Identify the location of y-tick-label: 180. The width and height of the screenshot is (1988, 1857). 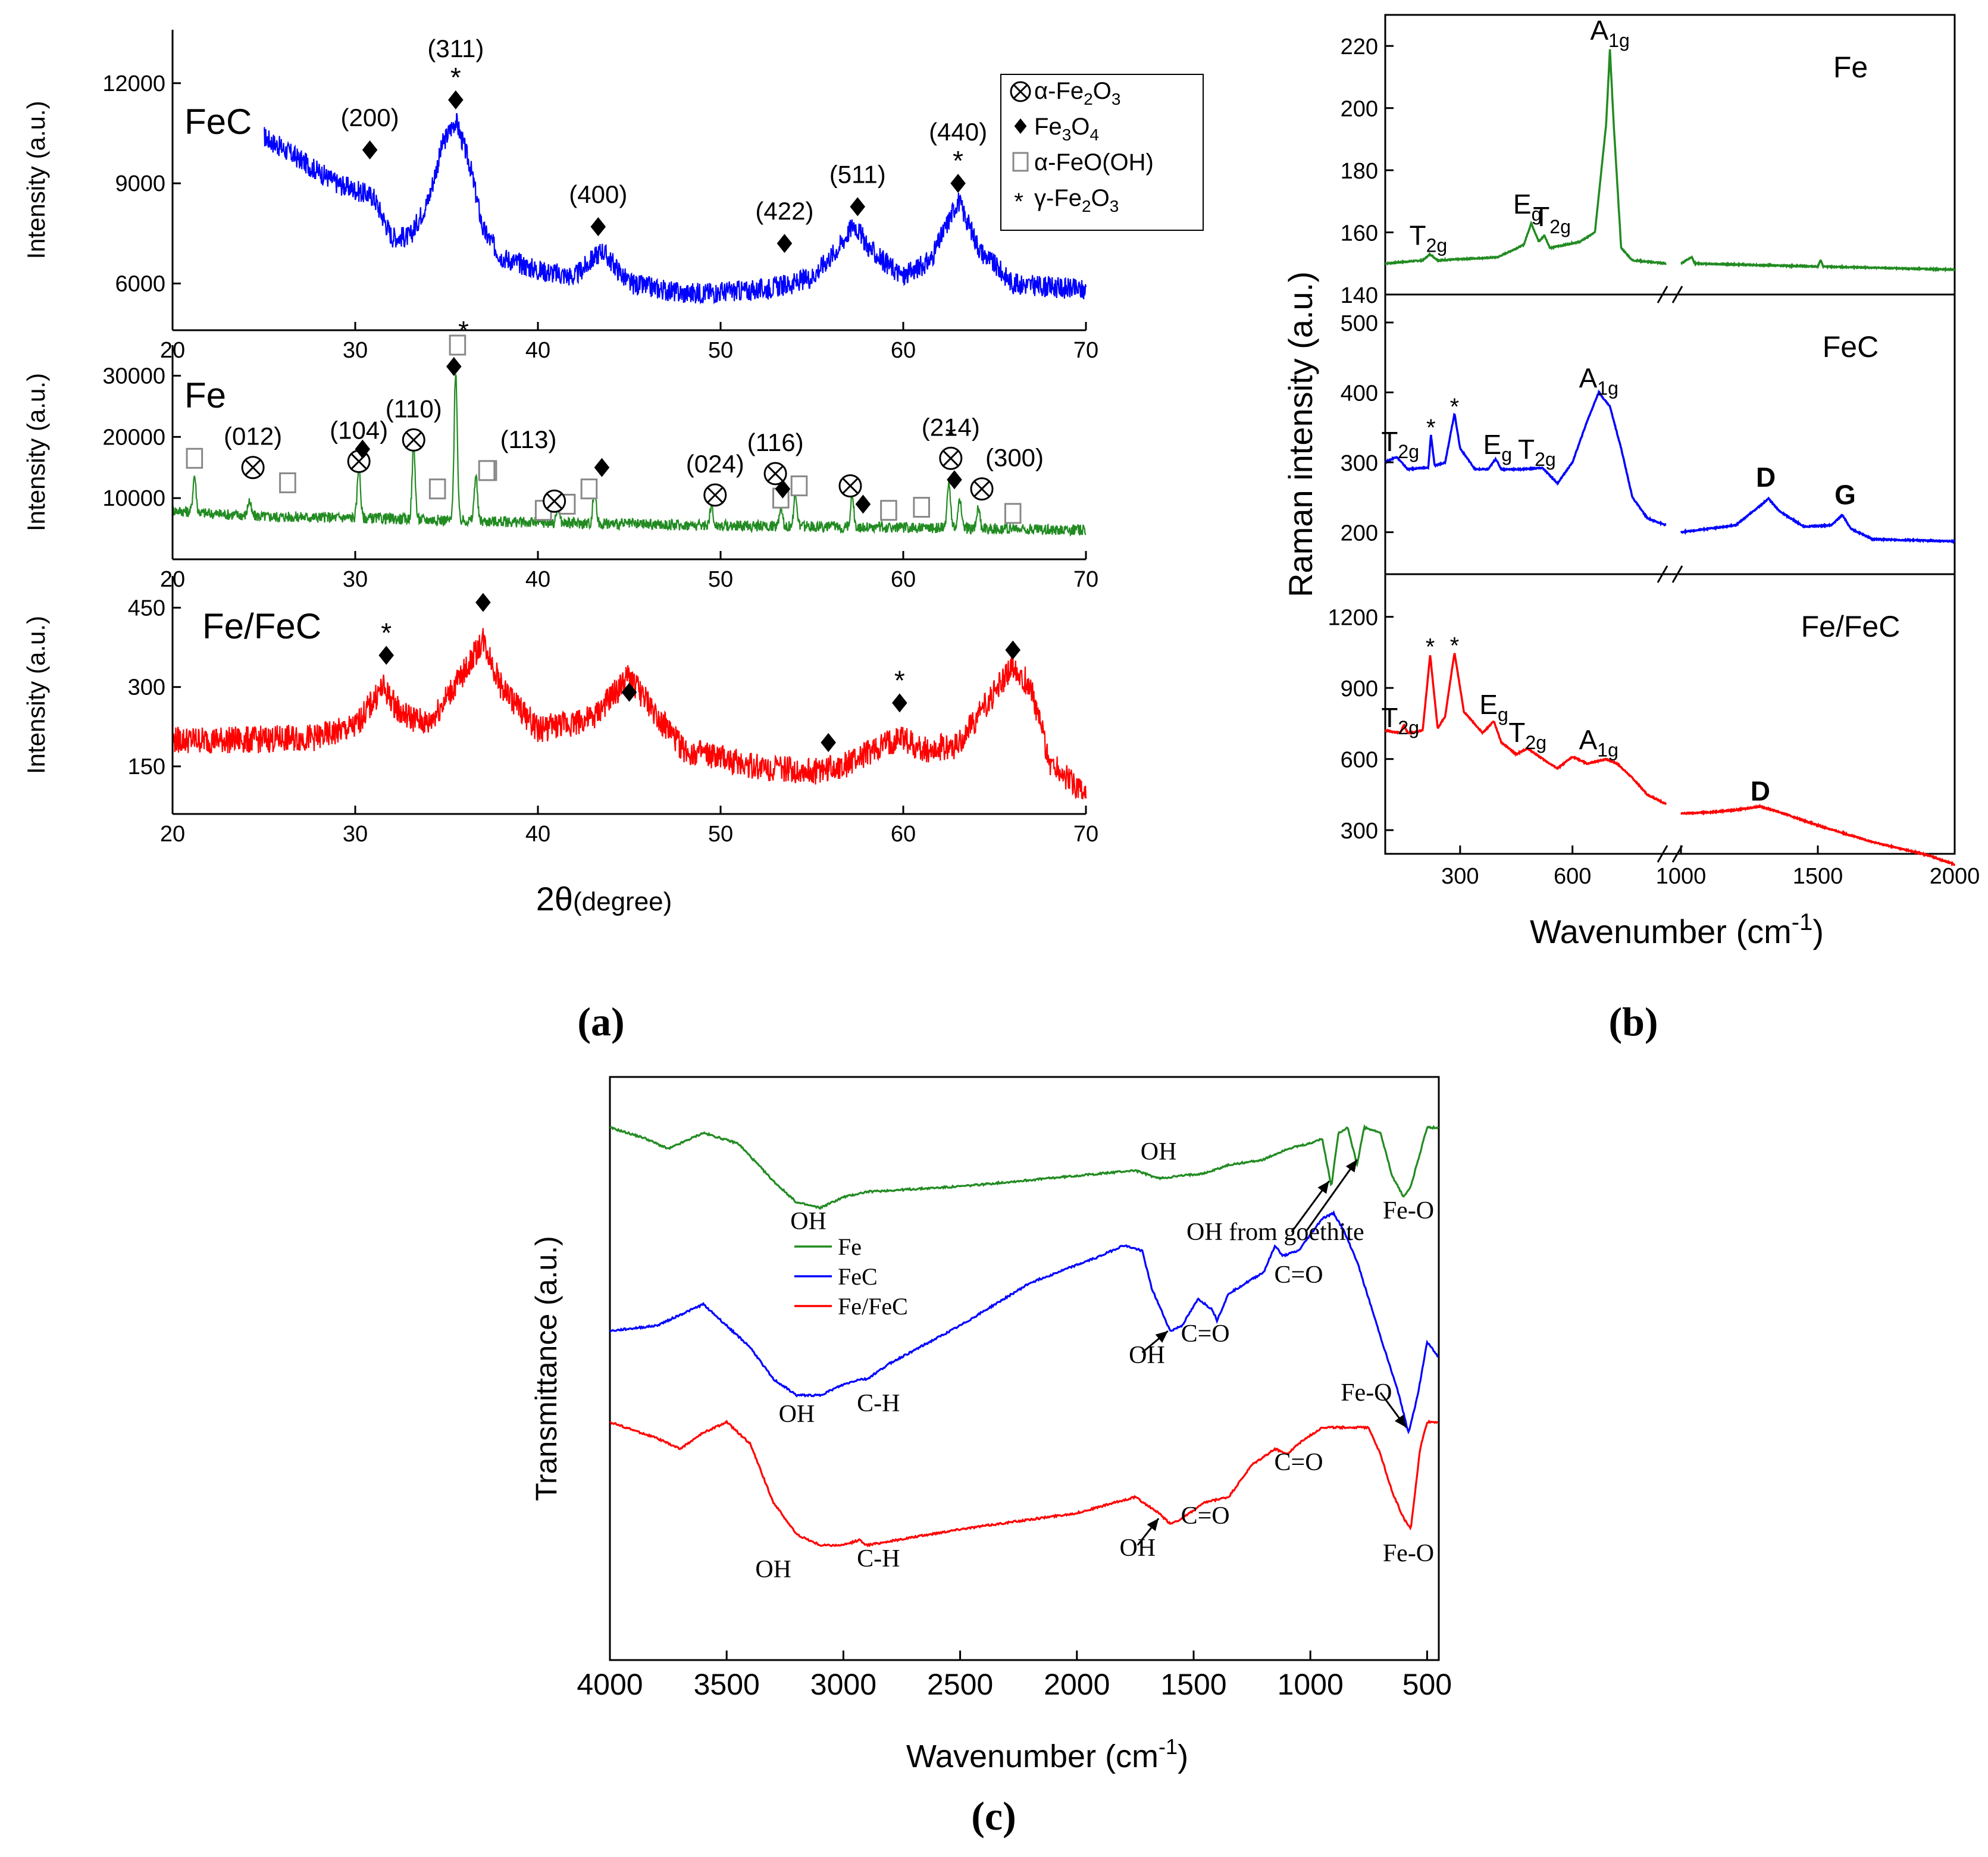
(1359, 172).